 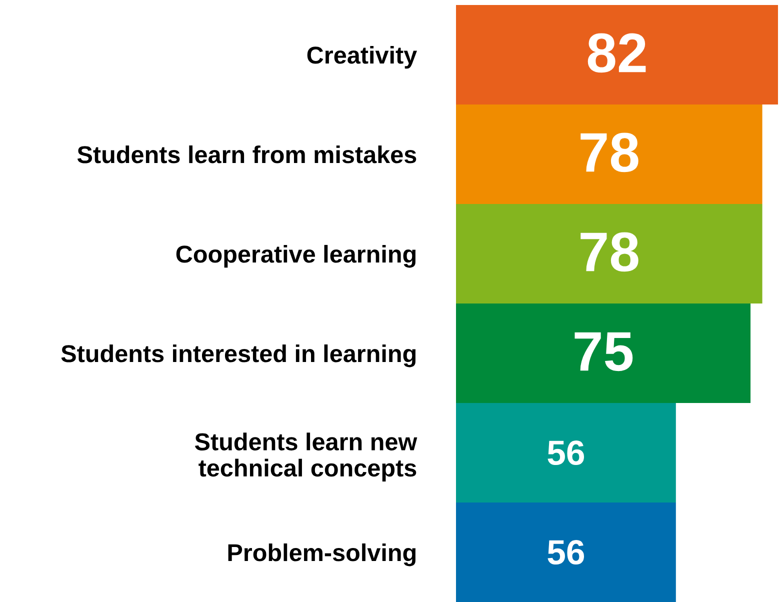 I want to click on y-tick-label: Students interested in learning, so click(x=238, y=356).